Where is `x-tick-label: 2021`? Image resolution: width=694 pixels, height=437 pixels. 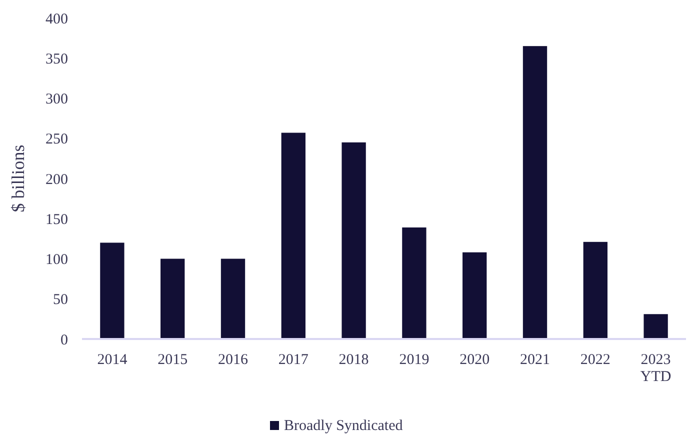
x-tick-label: 2021 is located at coordinates (535, 360).